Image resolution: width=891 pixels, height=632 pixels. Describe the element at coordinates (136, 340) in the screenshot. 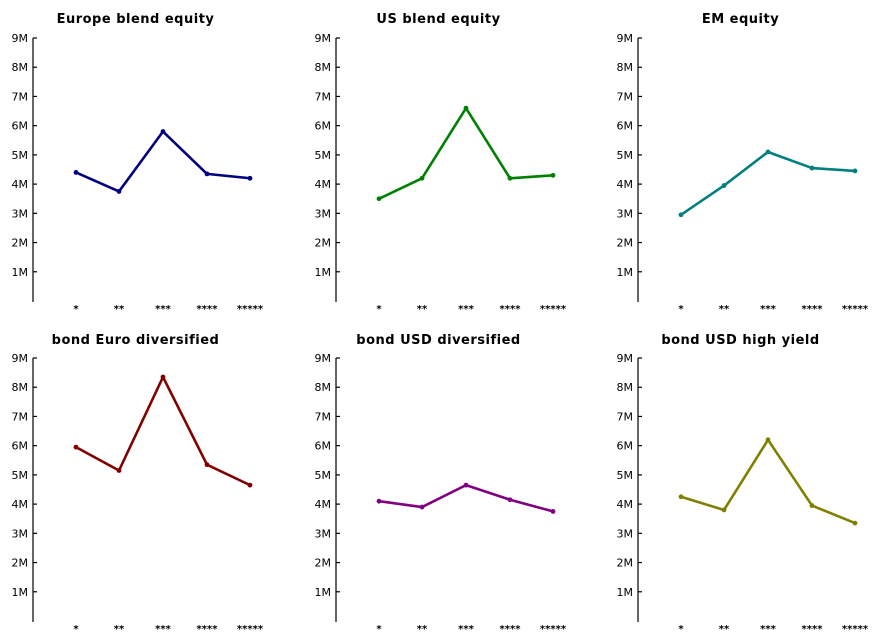

I see `panel-title: bond Euro diversified` at that location.